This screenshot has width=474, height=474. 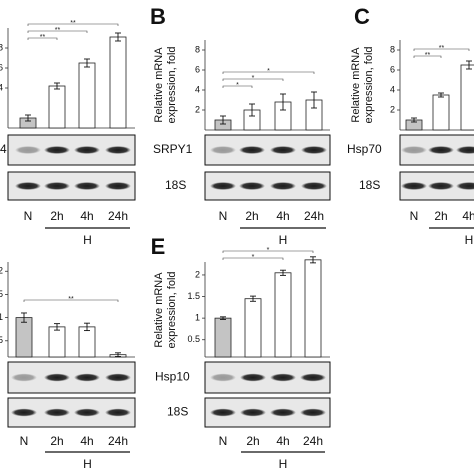 What do you see at coordinates (1, 87) in the screenshot?
I see `y-tick-label: 4` at bounding box center [1, 87].